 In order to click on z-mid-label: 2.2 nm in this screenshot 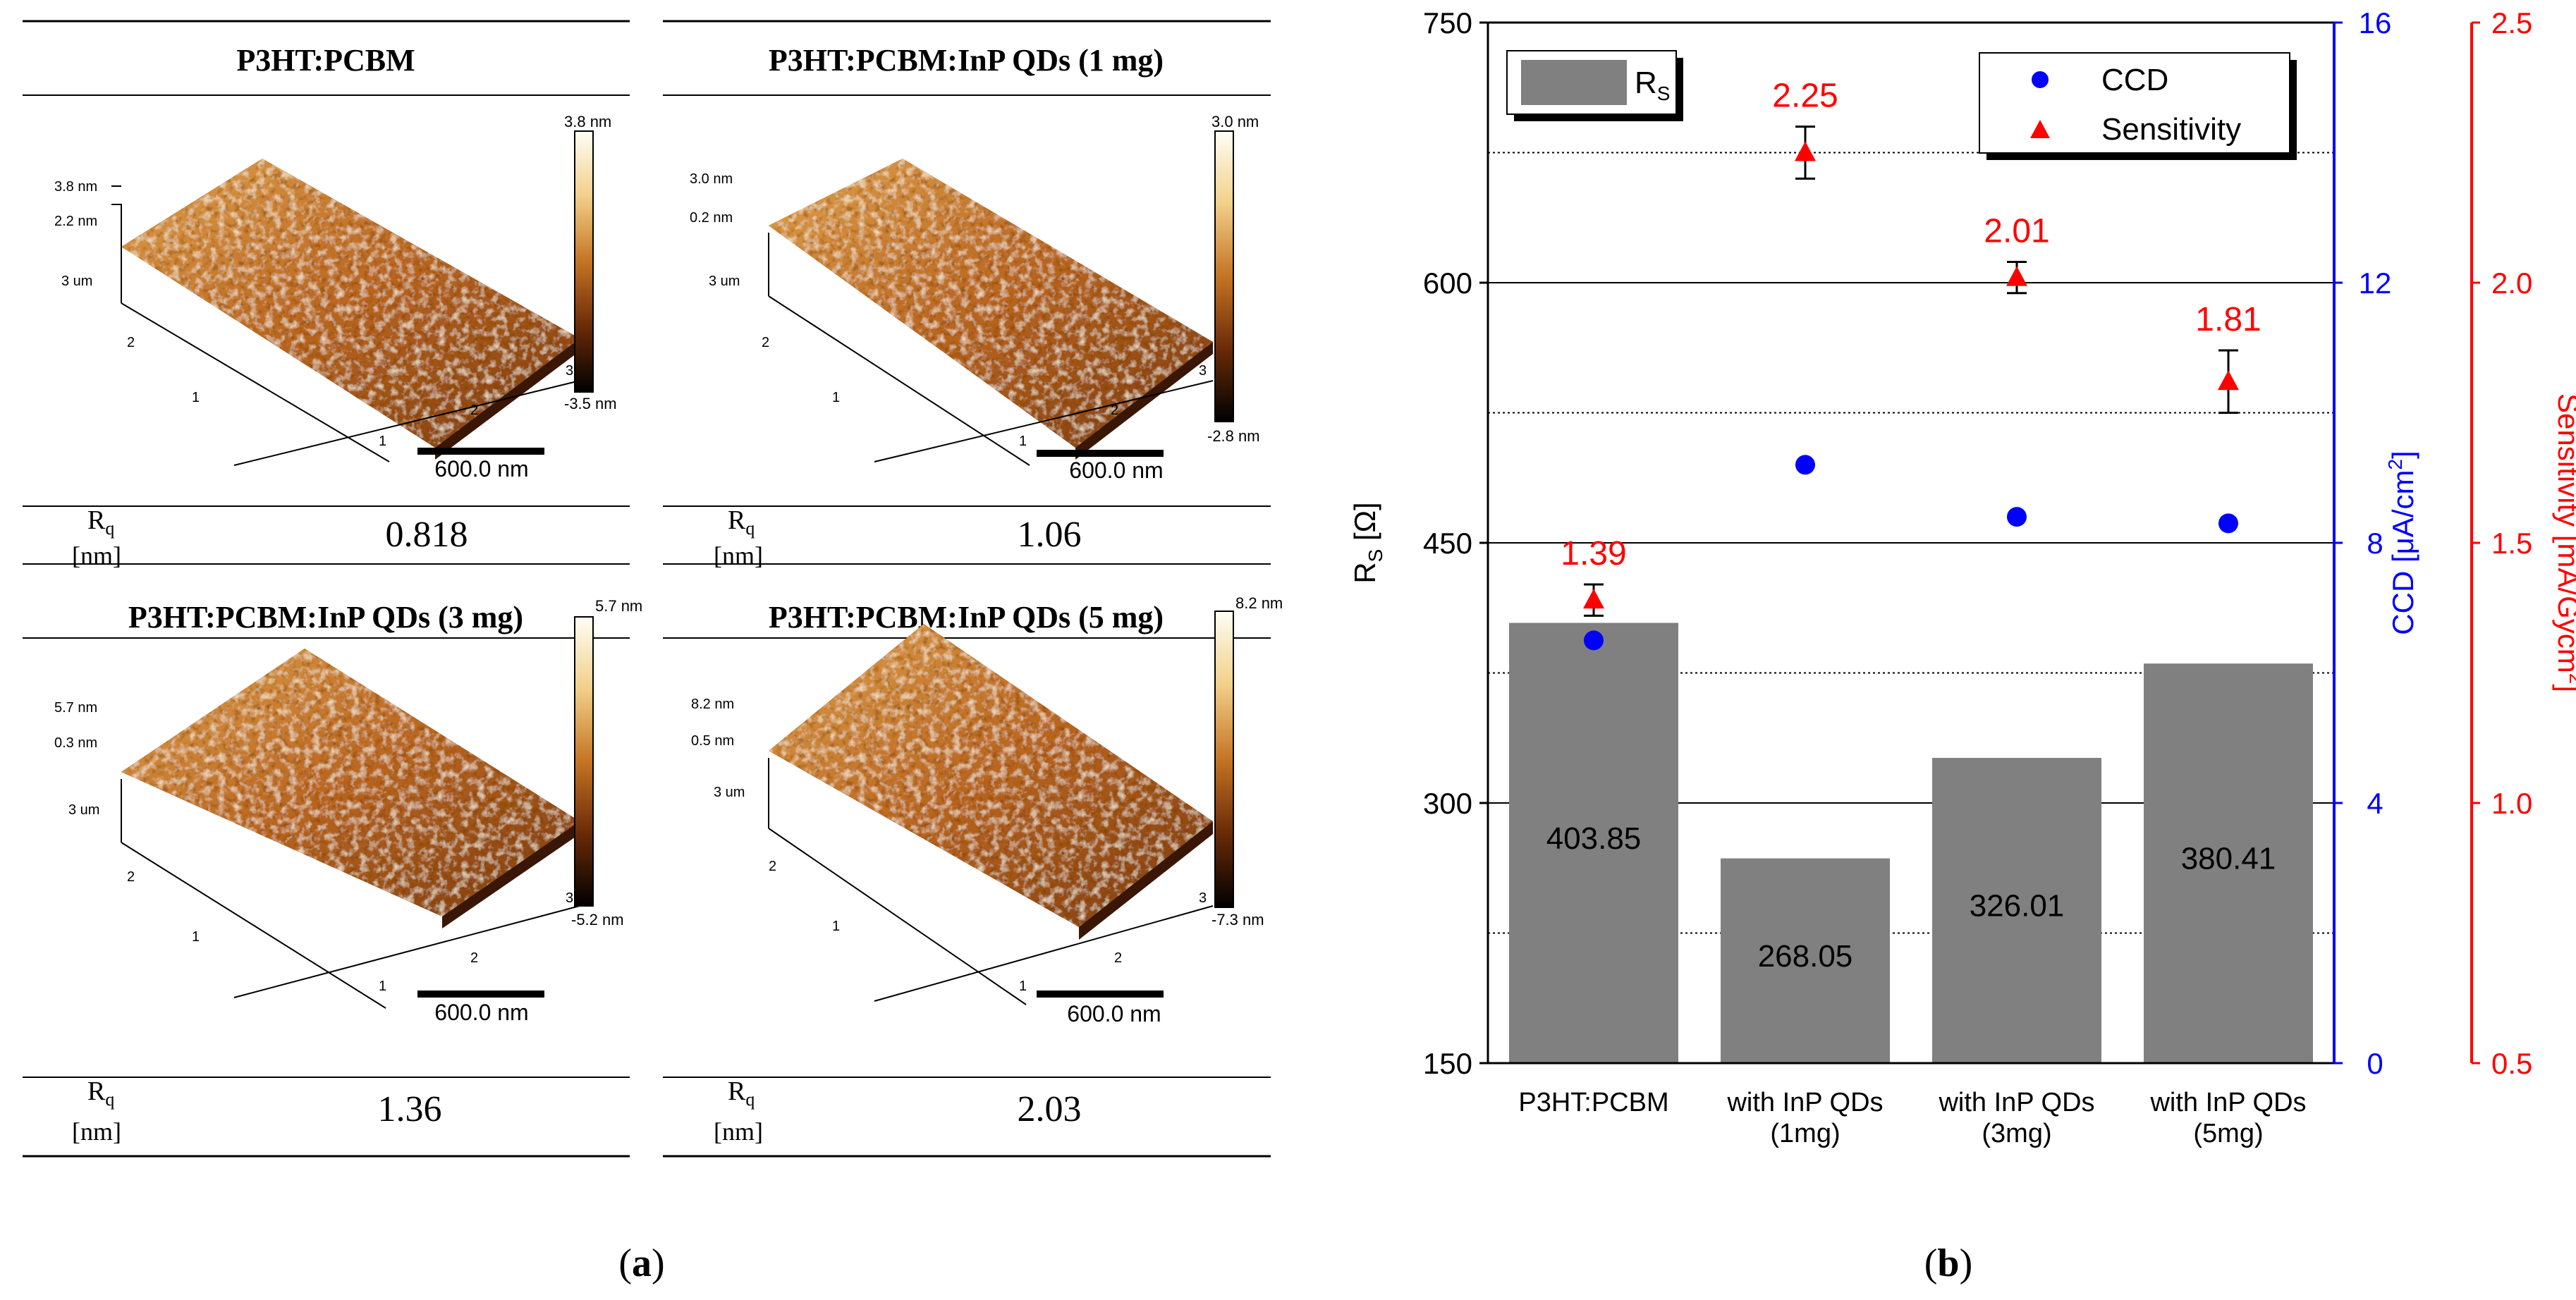, I will do `click(76, 222)`.